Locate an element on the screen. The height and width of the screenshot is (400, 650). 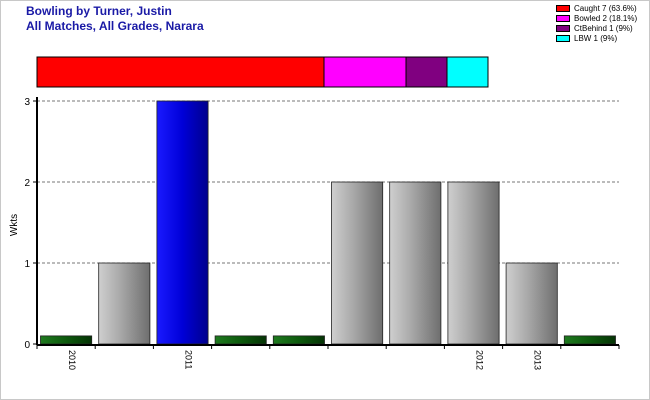
legend-swatch-ctbehind is located at coordinates (563, 28).